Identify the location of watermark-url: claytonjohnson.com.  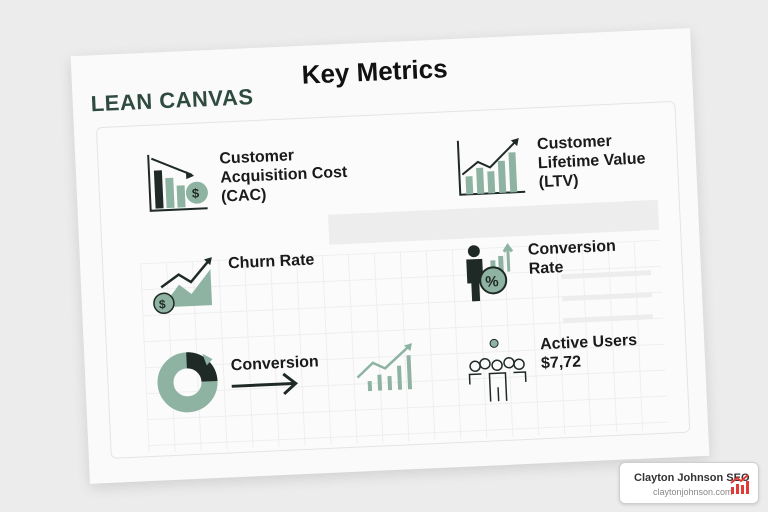
(693, 492).